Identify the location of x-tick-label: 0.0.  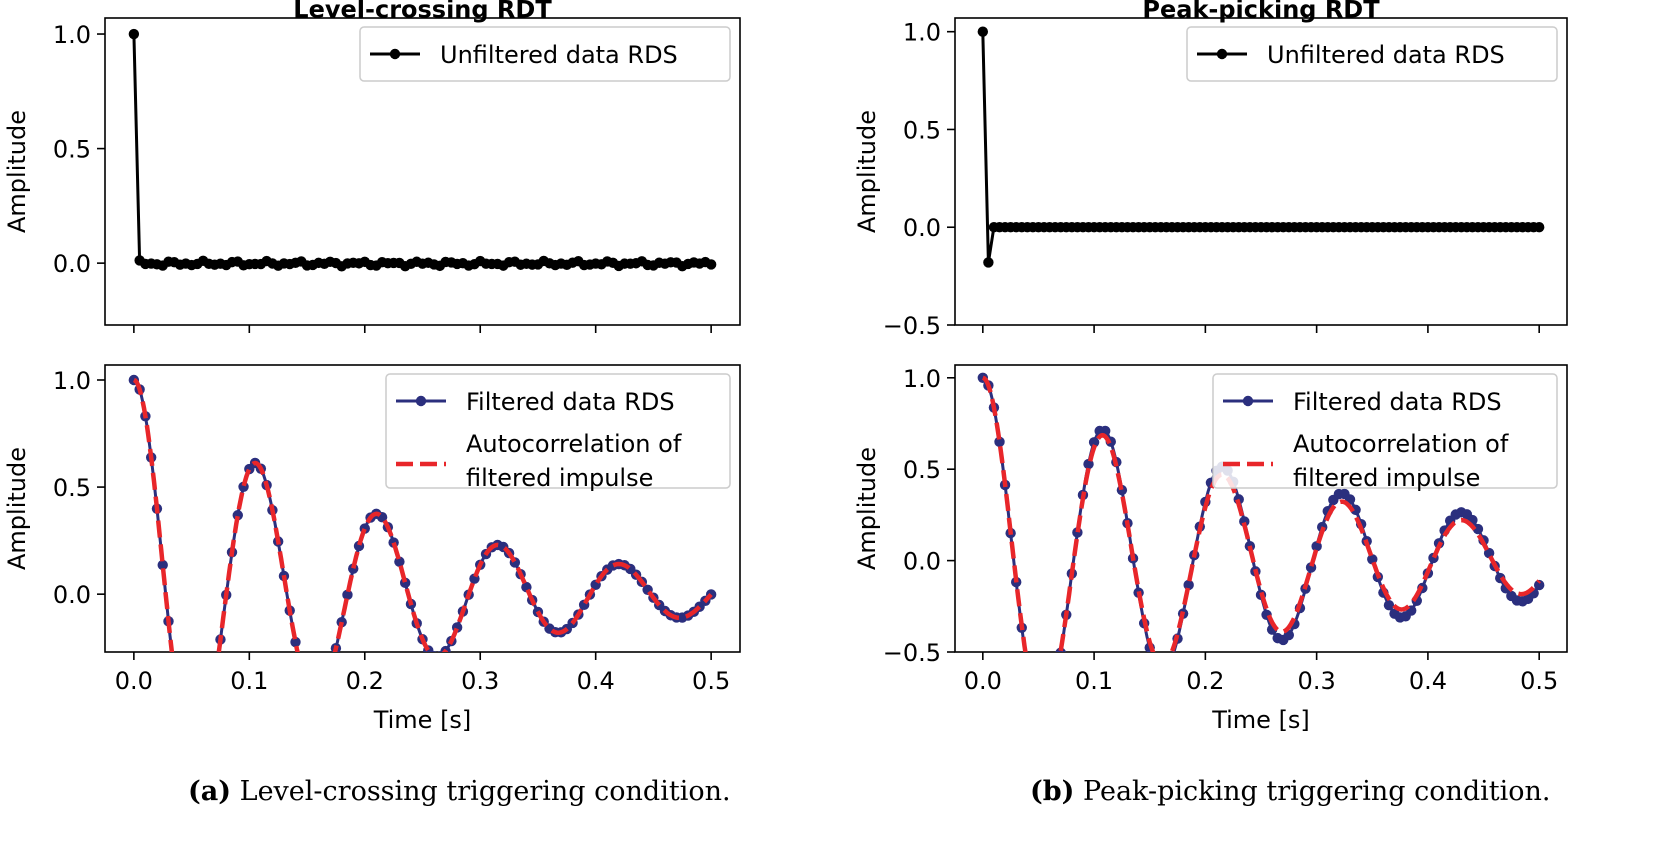
(983, 681).